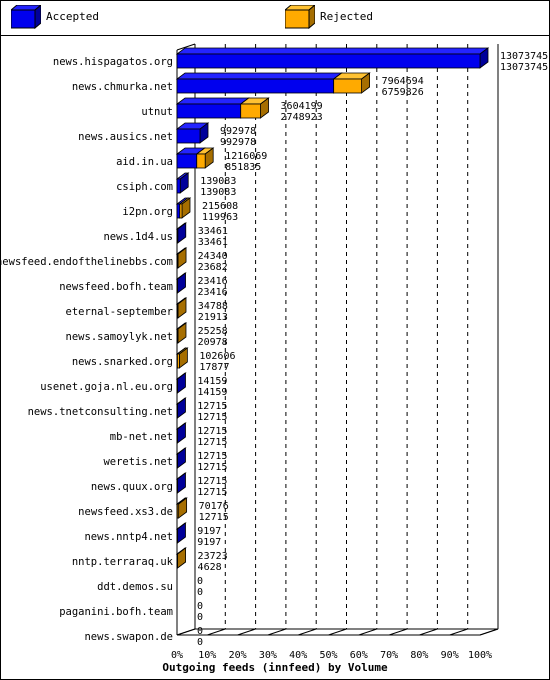 Image resolution: width=550 pixels, height=680 pixels. What do you see at coordinates (217, 356) in the screenshot?
I see `data-label-accepted: 102606` at bounding box center [217, 356].